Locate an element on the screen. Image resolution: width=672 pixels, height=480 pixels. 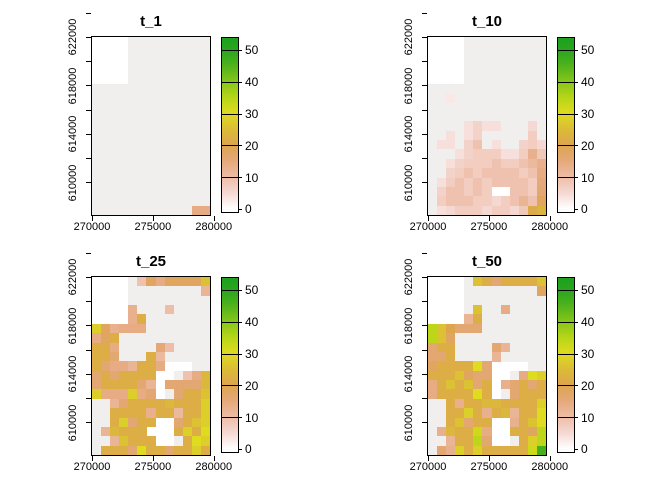
x-axis-tick is located at coordinates (489, 218).